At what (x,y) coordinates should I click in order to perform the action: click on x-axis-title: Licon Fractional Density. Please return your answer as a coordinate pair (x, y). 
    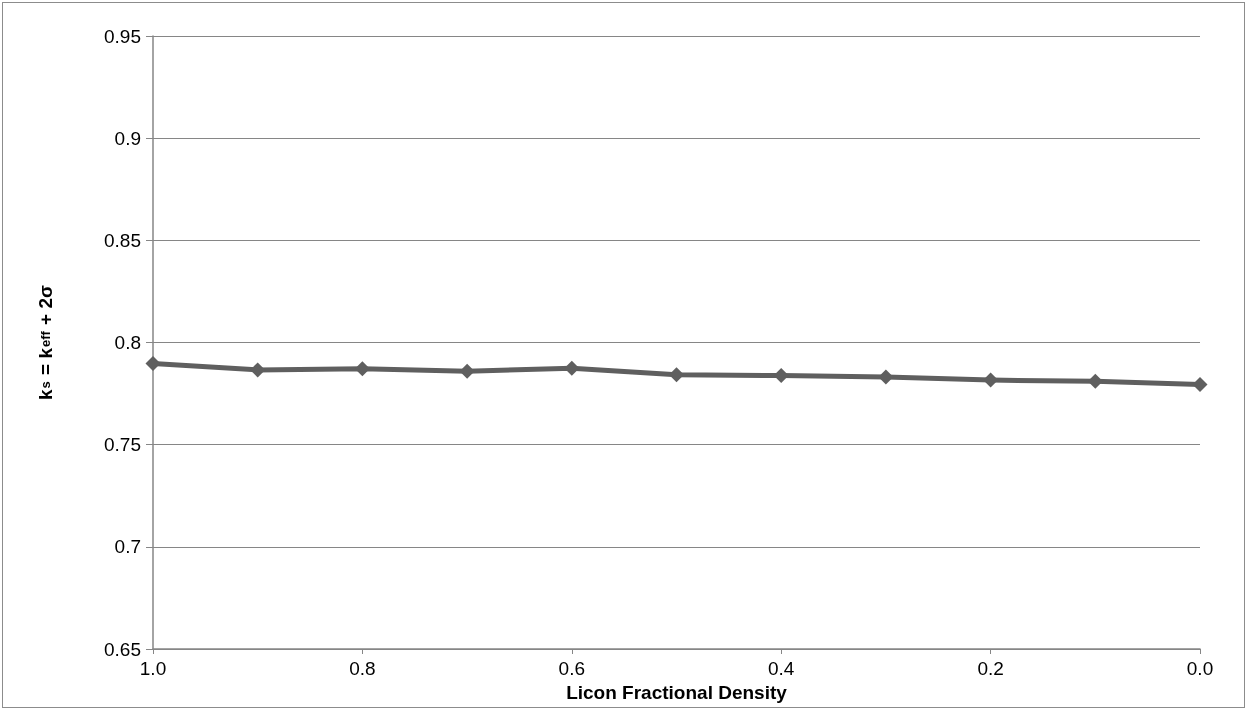
    Looking at the image, I should click on (677, 692).